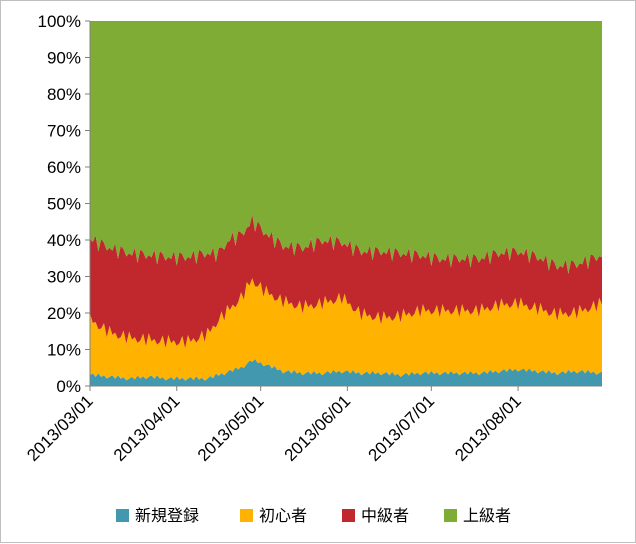 The image size is (636, 544). Describe the element at coordinates (68, 386) in the screenshot. I see `y-tick-label: 0%` at that location.